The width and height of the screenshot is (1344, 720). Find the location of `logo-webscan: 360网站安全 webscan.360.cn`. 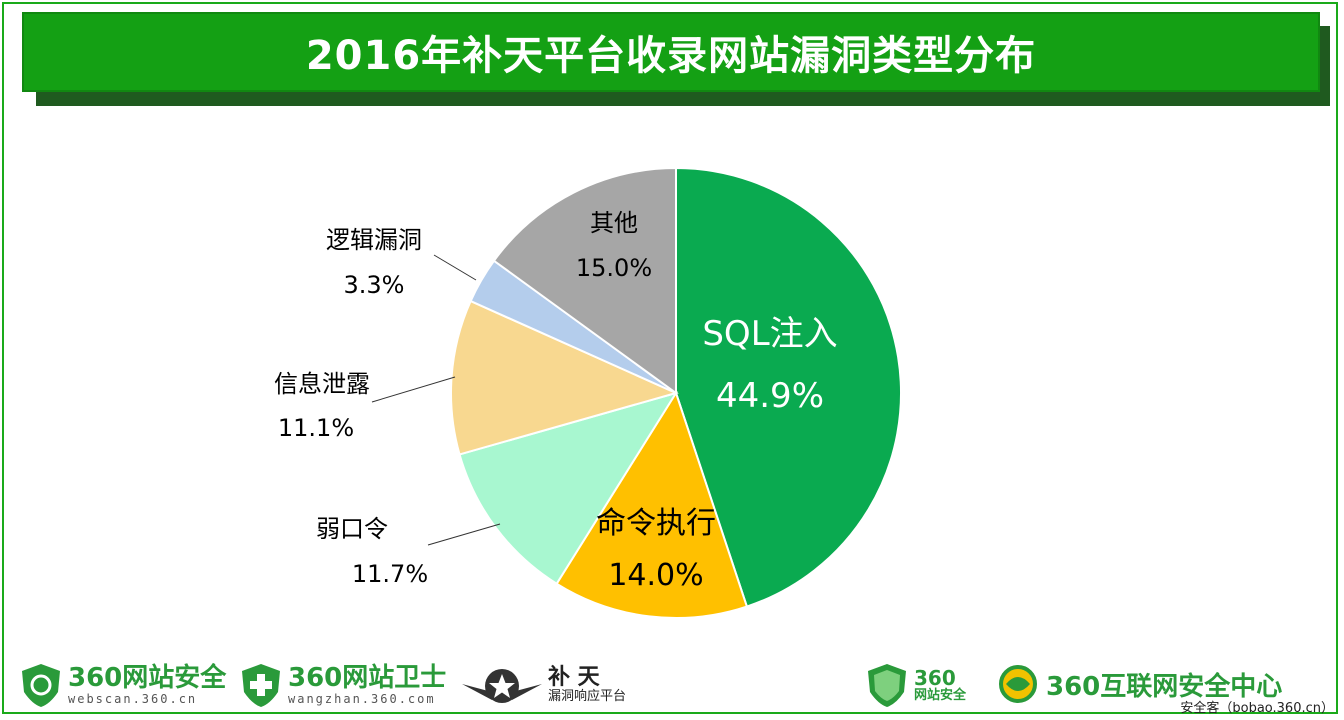

logo-webscan: 360网站安全 webscan.360.cn is located at coordinates (123, 685).